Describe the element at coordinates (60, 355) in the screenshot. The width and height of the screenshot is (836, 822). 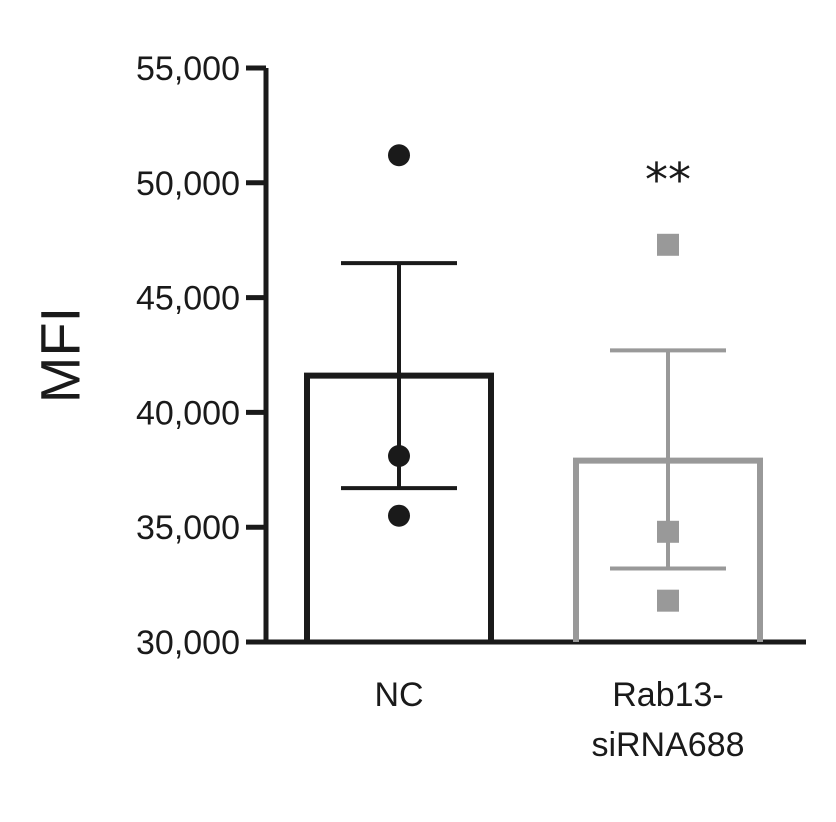
I see `y-axis-title: MFI` at that location.